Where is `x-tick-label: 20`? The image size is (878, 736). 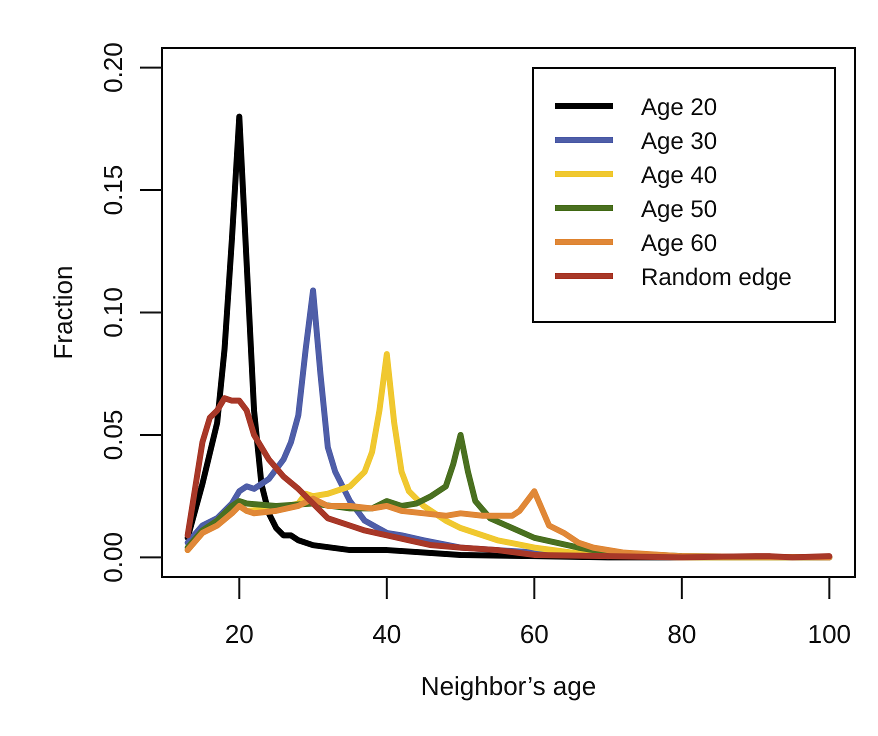 x-tick-label: 20 is located at coordinates (239, 634).